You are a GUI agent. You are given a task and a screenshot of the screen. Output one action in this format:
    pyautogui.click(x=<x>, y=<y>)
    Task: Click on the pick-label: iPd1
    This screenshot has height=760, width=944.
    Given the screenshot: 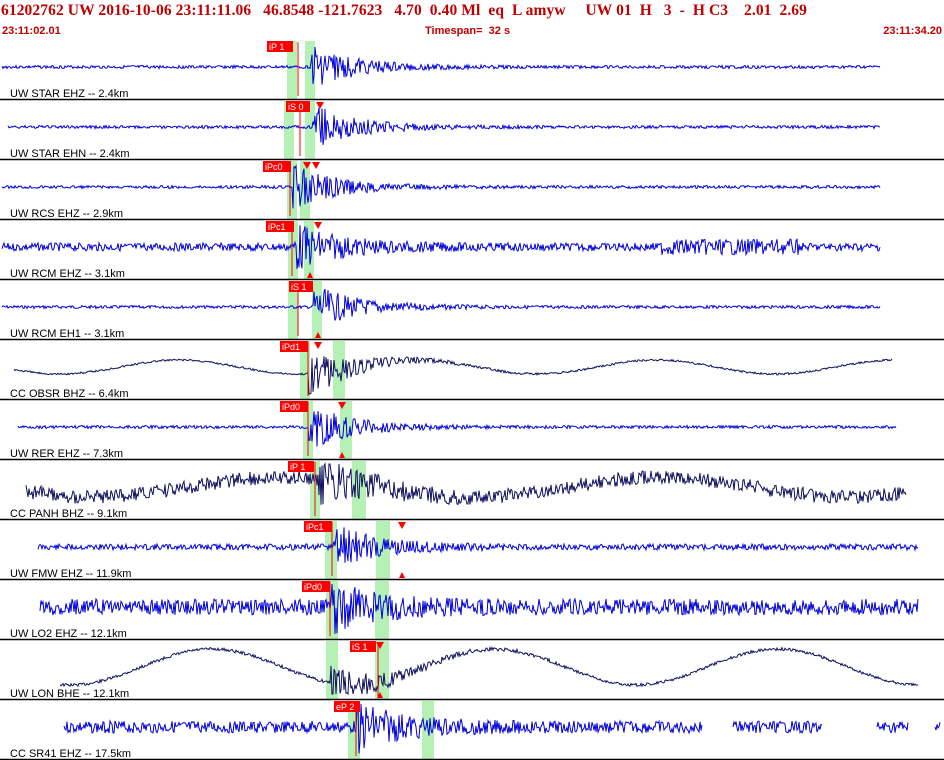 What is the action you would take?
    pyautogui.click(x=291, y=347)
    